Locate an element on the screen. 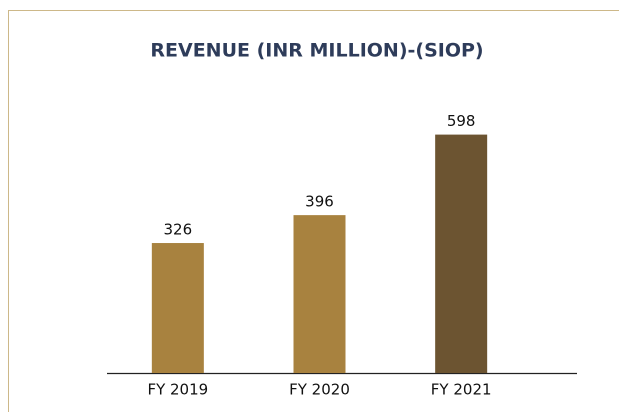  data-label: 326 is located at coordinates (178, 230).